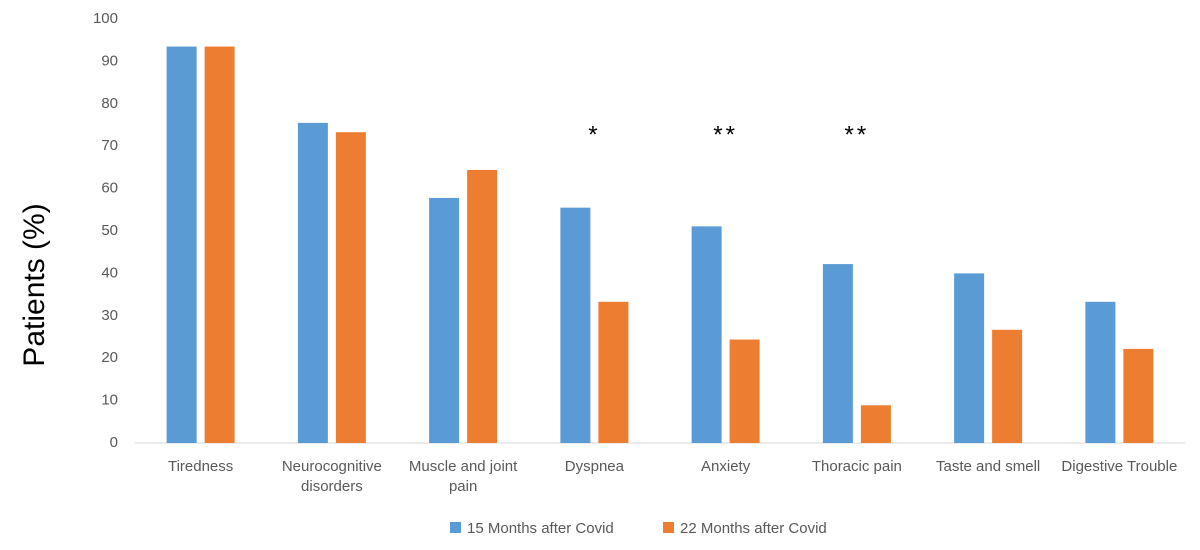  I want to click on y-tick-label: 50, so click(109, 230).